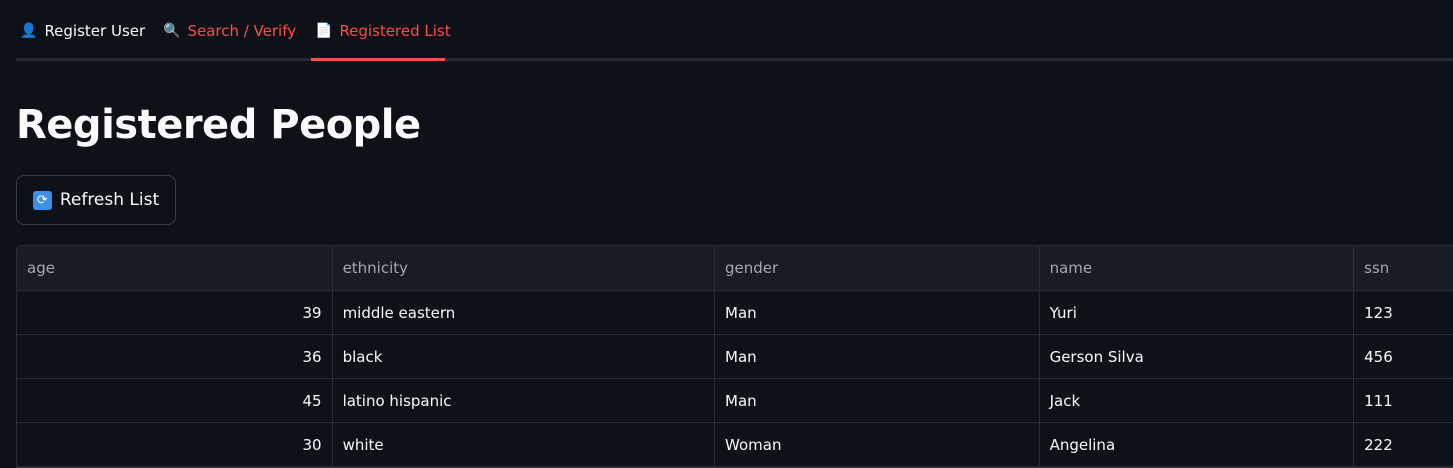 This screenshot has width=1453, height=468. What do you see at coordinates (524, 444) in the screenshot?
I see `cell-ethnicity: white` at bounding box center [524, 444].